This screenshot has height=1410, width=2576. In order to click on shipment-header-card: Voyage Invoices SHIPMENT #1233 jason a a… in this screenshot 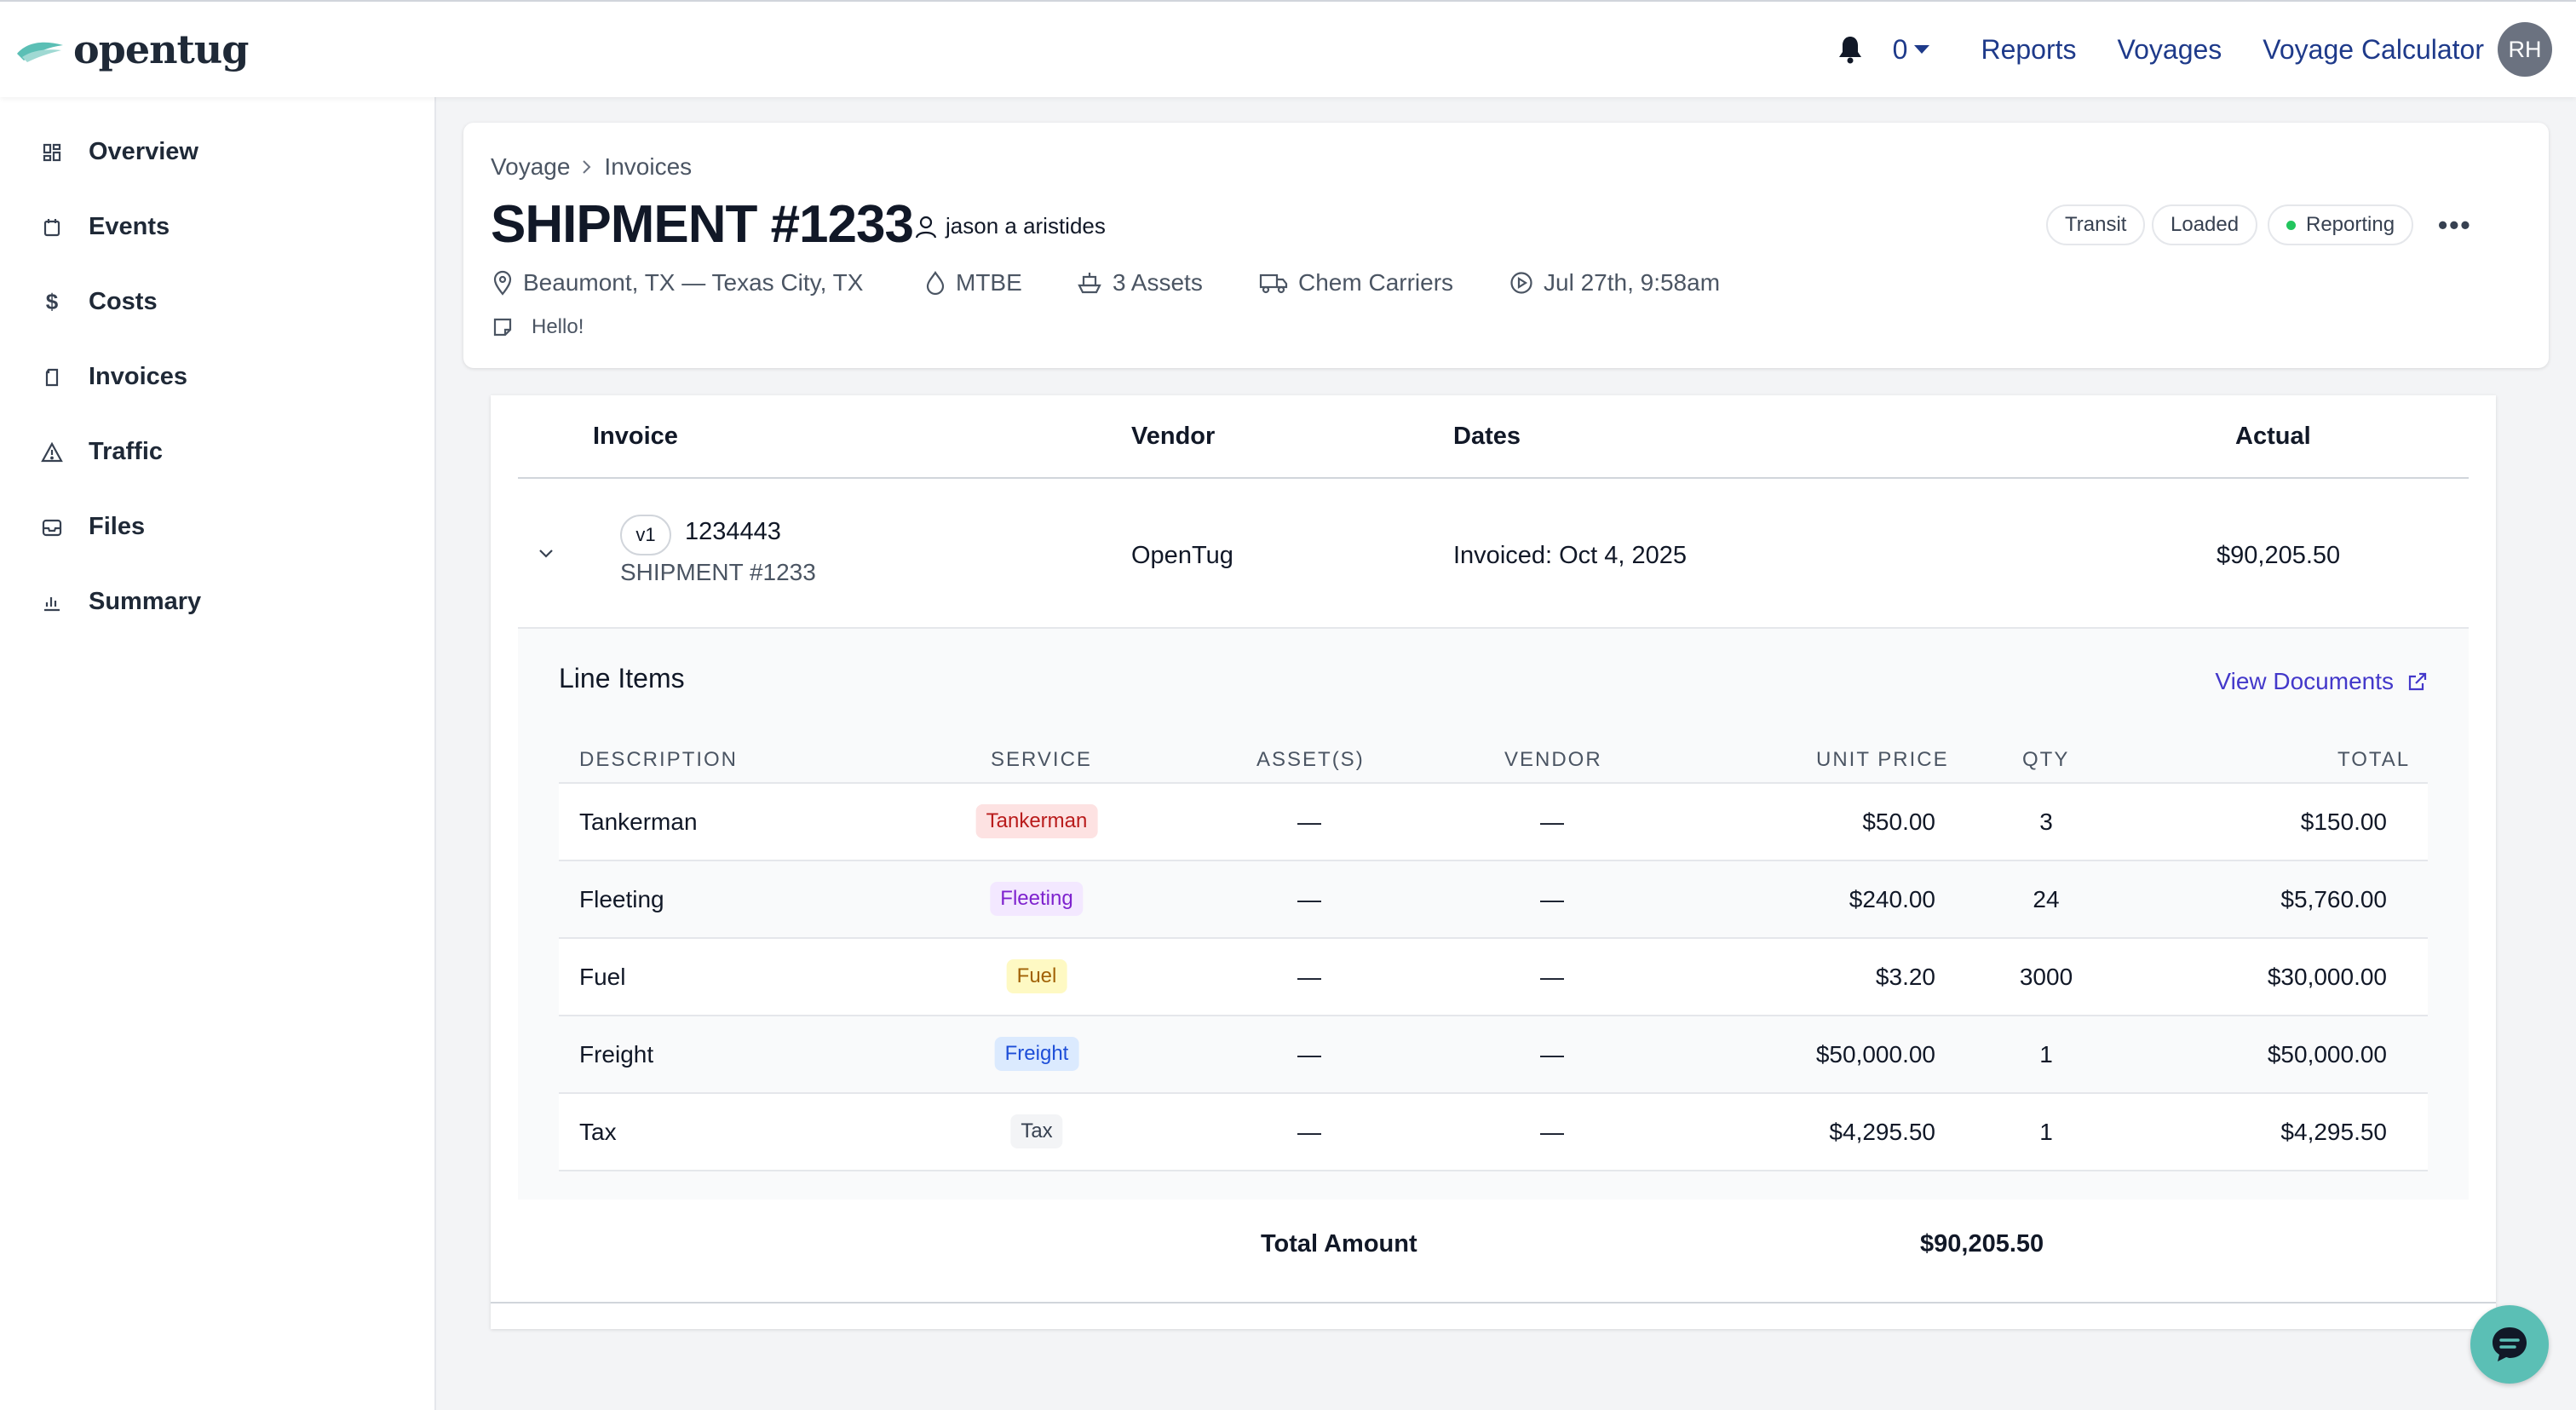, I will do `click(1506, 245)`.